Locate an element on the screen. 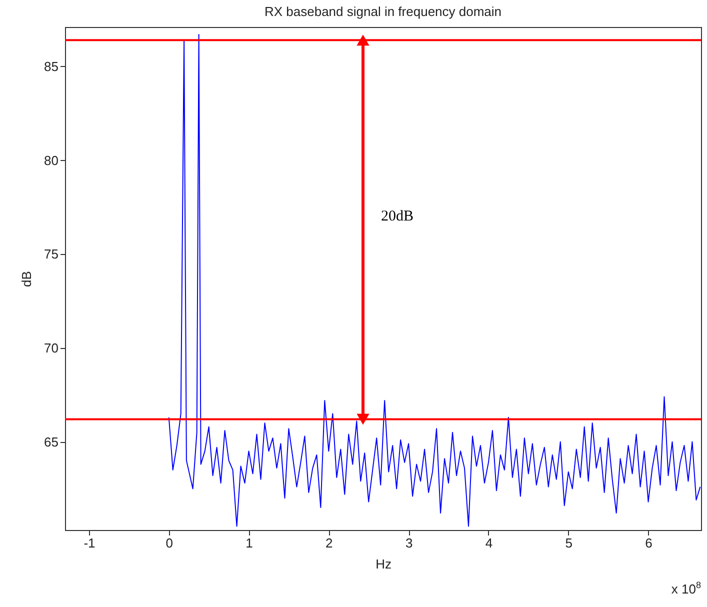 The image size is (707, 607). x-axis-title: Hz is located at coordinates (384, 564).